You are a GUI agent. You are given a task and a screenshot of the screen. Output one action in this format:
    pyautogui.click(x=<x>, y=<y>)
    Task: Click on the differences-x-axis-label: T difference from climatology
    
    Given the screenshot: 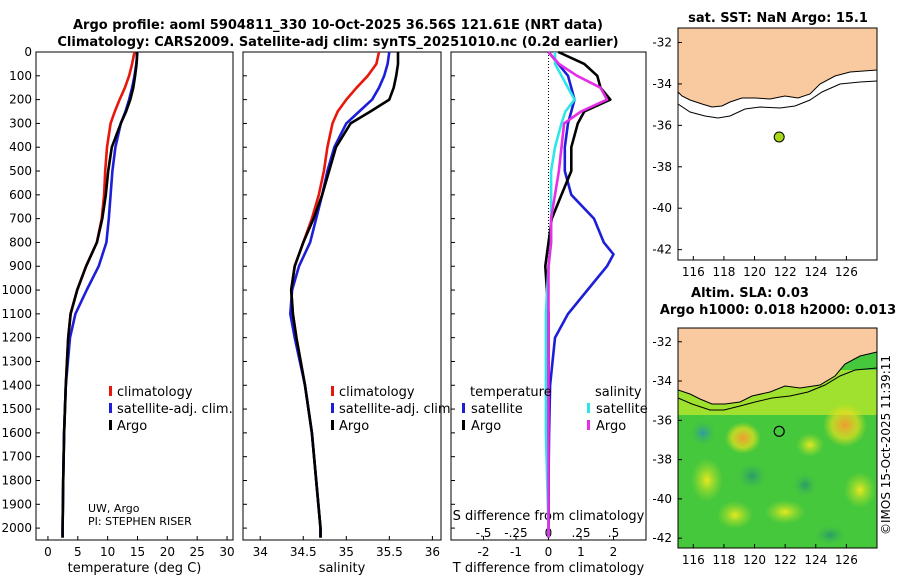 What is the action you would take?
    pyautogui.click(x=548, y=568)
    